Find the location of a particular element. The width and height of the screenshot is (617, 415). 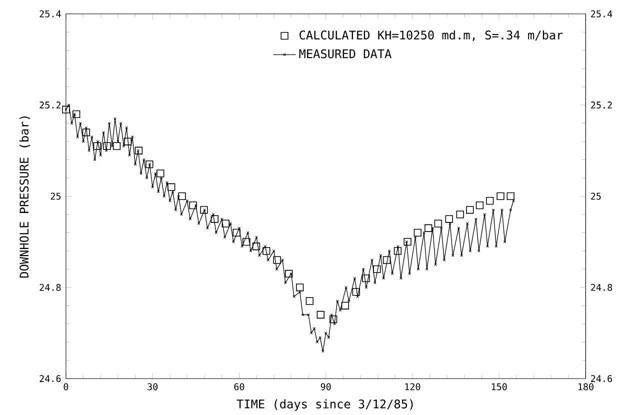

x-tick-label: 0 is located at coordinates (66, 386).